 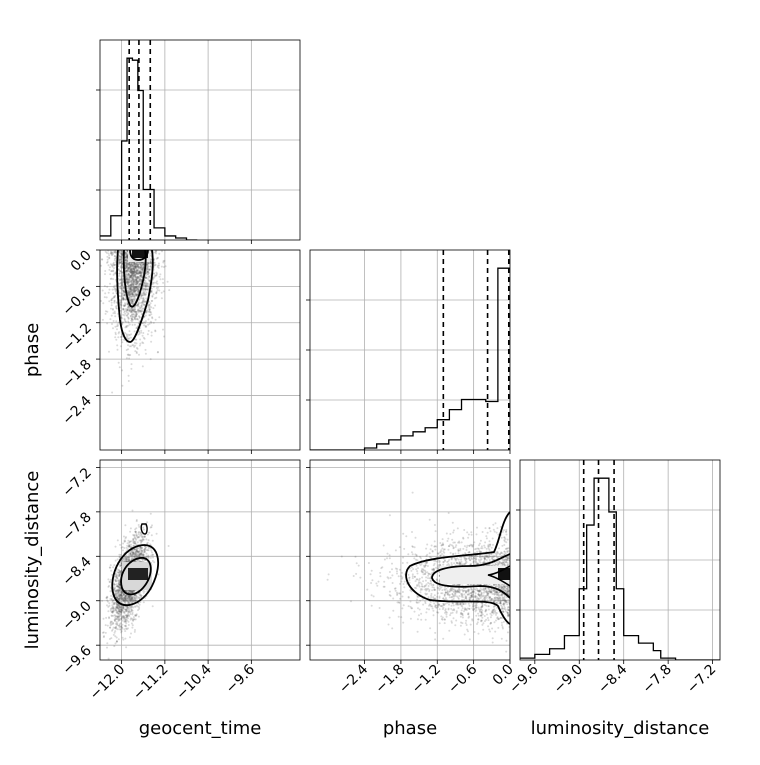 What do you see at coordinates (620, 569) in the screenshot?
I see `histogram-step-luminosity_distance` at bounding box center [620, 569].